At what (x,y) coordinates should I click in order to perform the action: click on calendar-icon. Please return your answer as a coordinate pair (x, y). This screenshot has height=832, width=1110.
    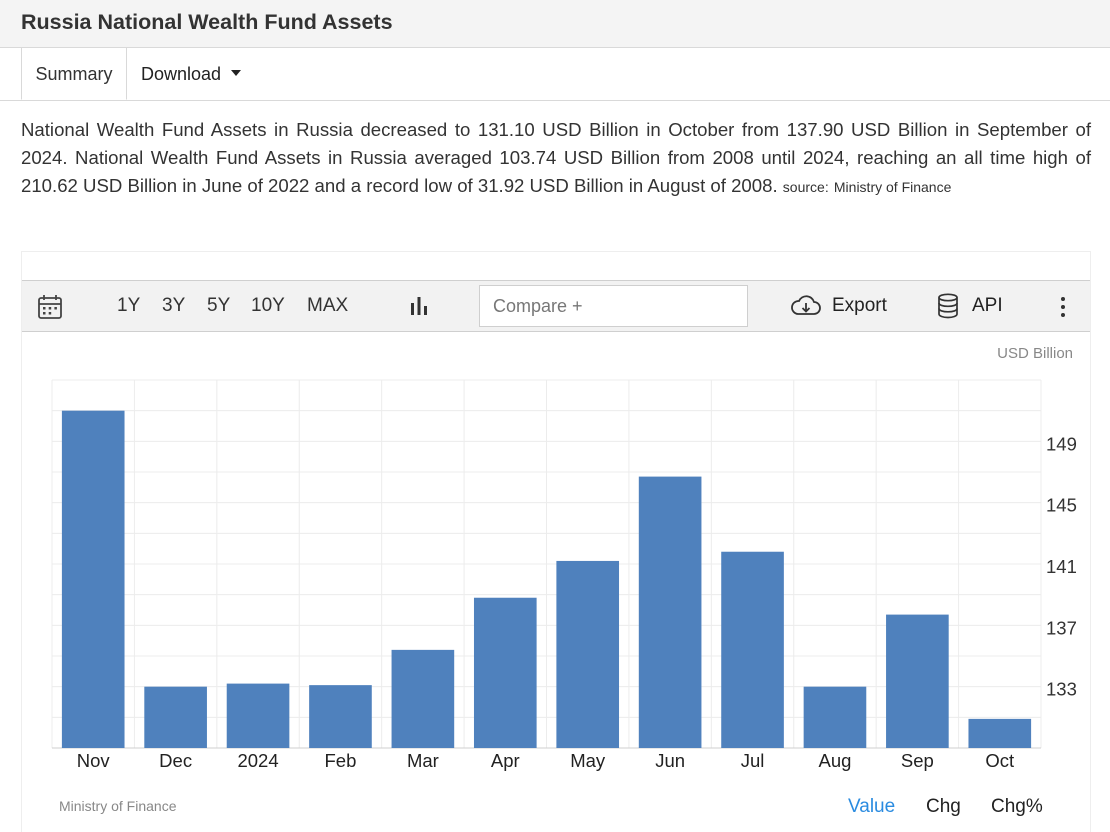
    Looking at the image, I should click on (50, 307).